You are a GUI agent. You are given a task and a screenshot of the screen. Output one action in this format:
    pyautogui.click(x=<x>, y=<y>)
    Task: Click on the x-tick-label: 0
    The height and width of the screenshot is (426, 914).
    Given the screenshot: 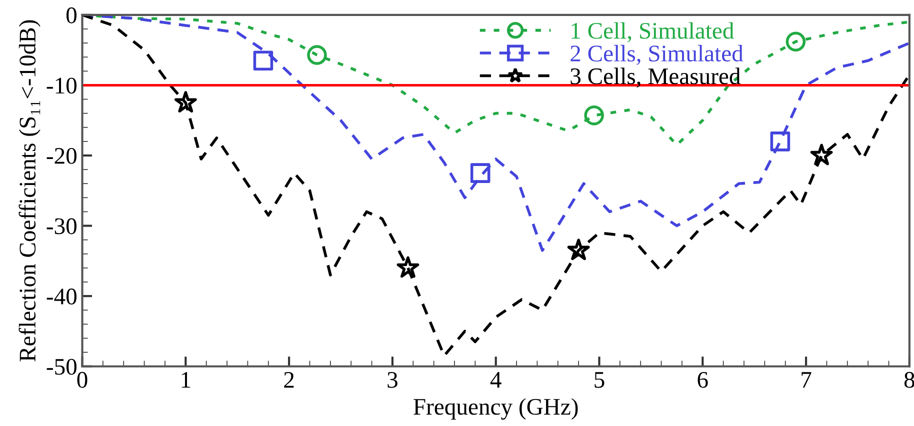 What is the action you would take?
    pyautogui.click(x=82, y=380)
    